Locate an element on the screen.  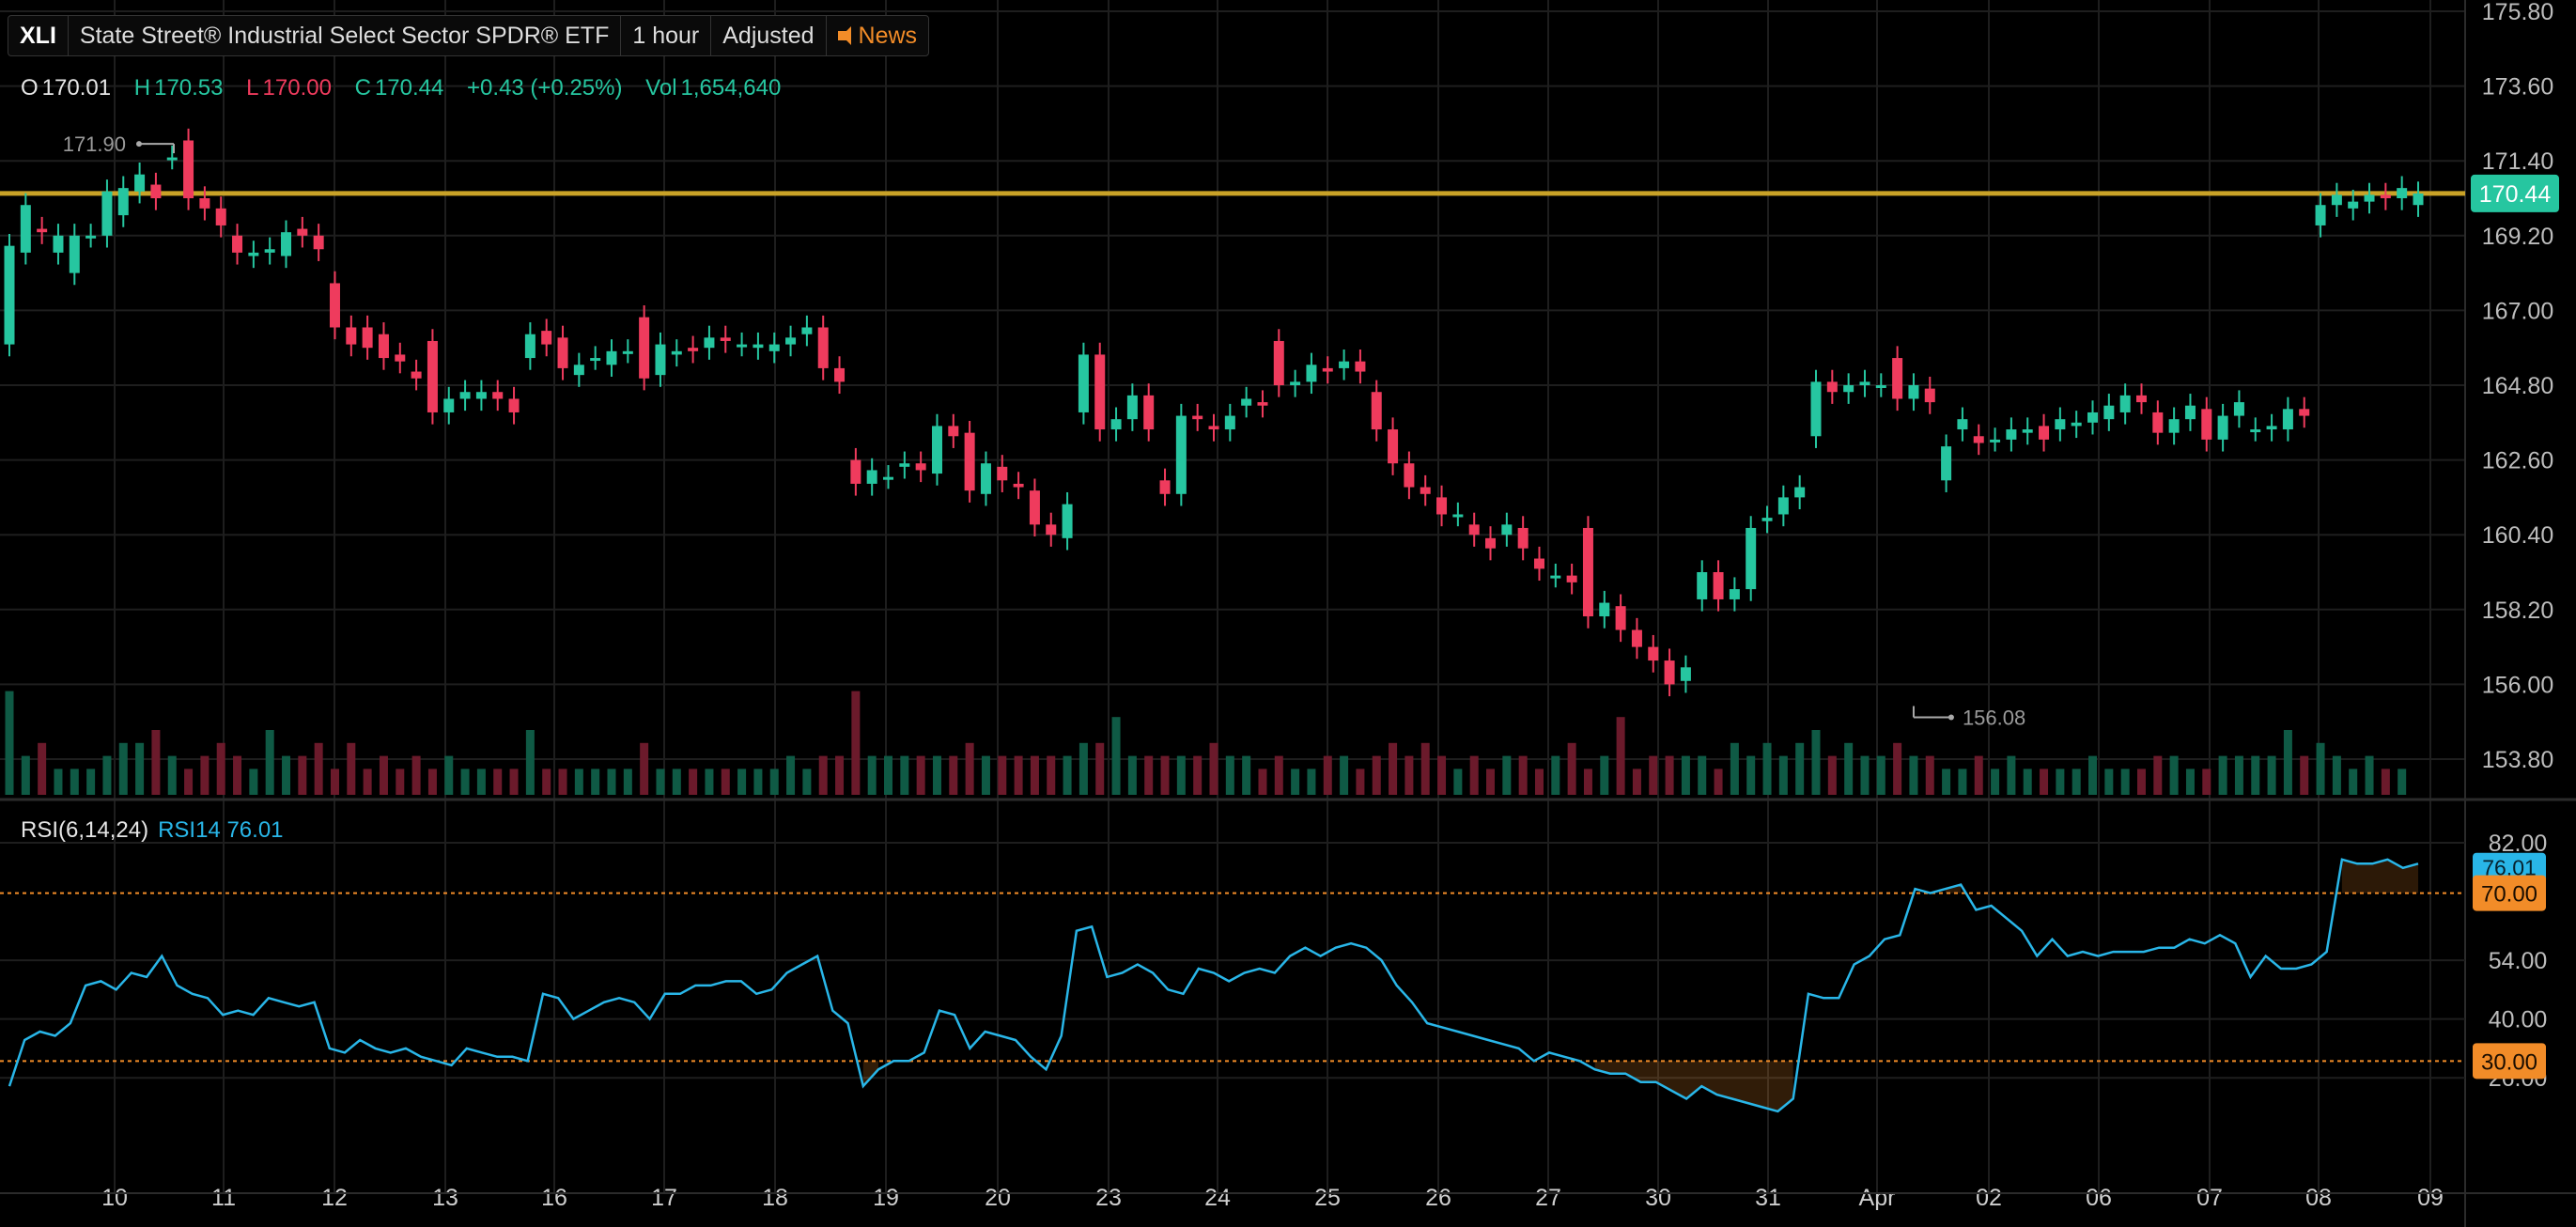
x-tick-label: Apr is located at coordinates (1877, 1198).